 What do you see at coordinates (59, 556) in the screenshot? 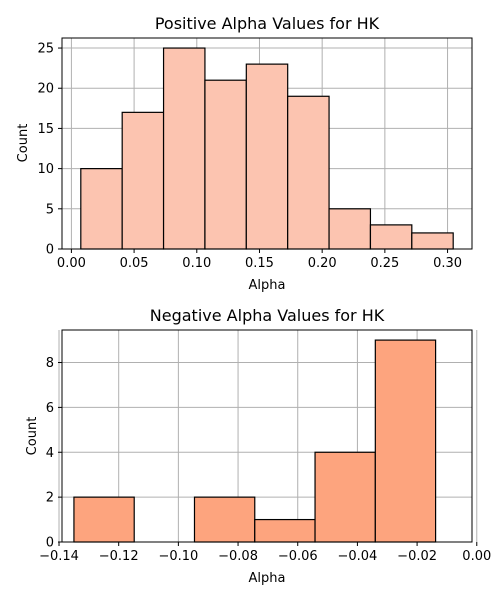
I see `x-tick-label: −0.14` at bounding box center [59, 556].